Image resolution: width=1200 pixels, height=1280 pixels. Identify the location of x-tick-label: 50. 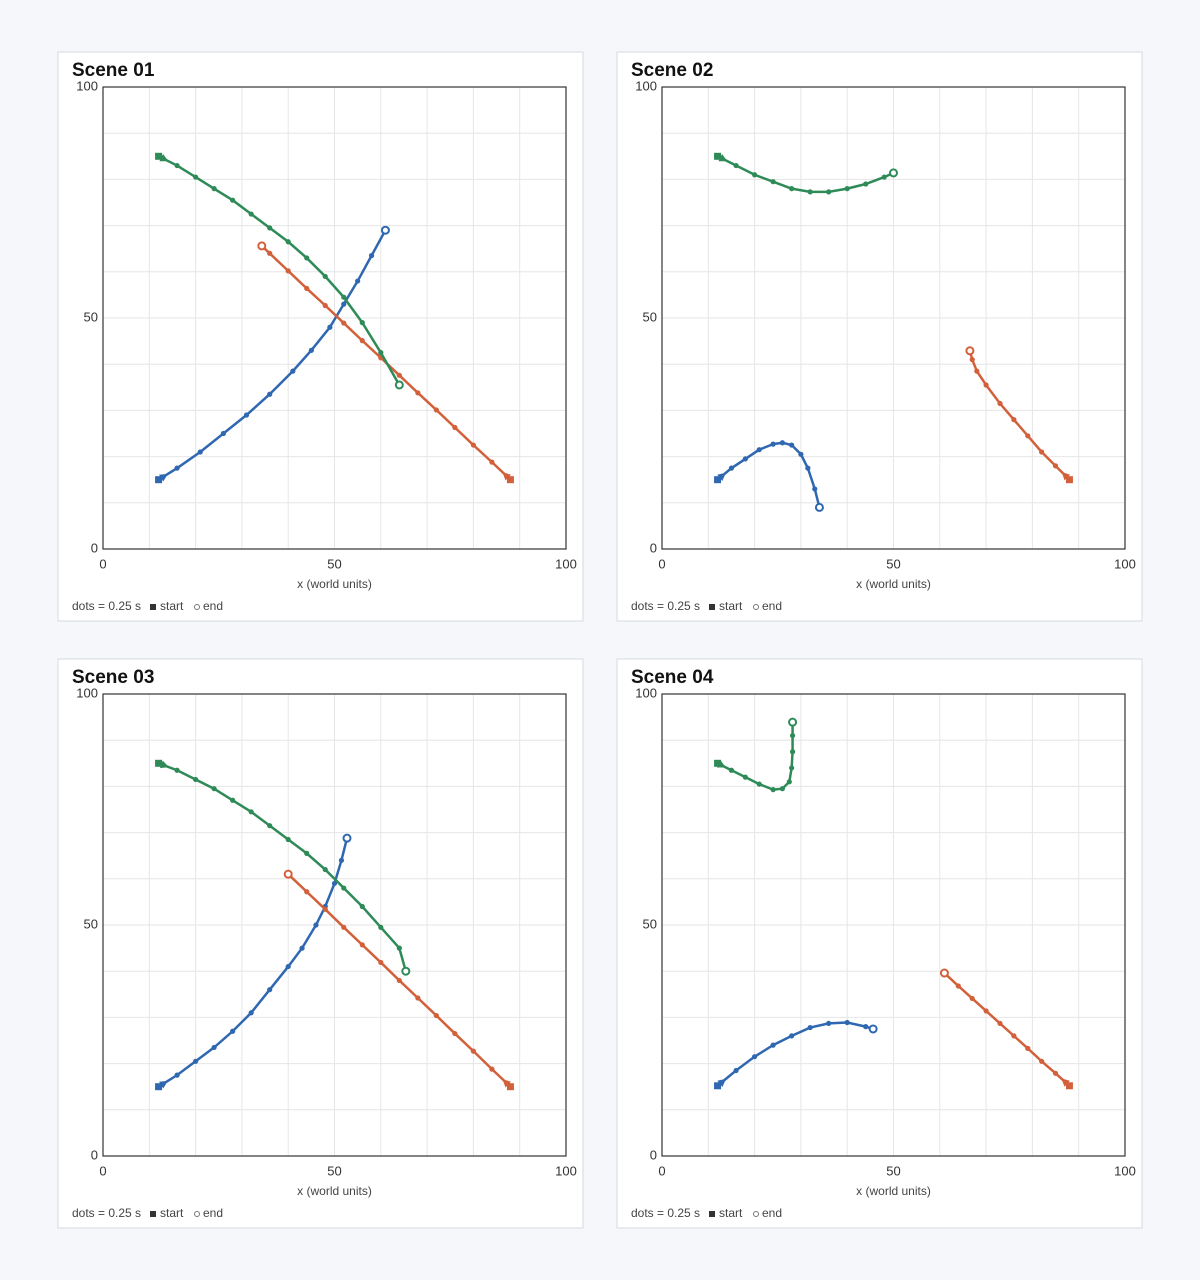
(893, 563).